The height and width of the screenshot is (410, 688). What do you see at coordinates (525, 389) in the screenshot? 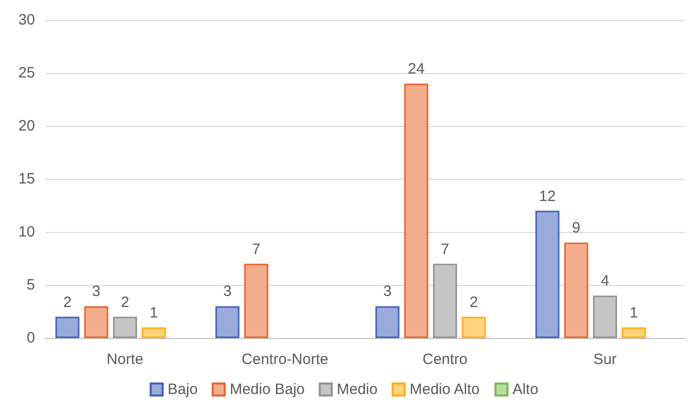
I see `legend-label: Alto` at bounding box center [525, 389].